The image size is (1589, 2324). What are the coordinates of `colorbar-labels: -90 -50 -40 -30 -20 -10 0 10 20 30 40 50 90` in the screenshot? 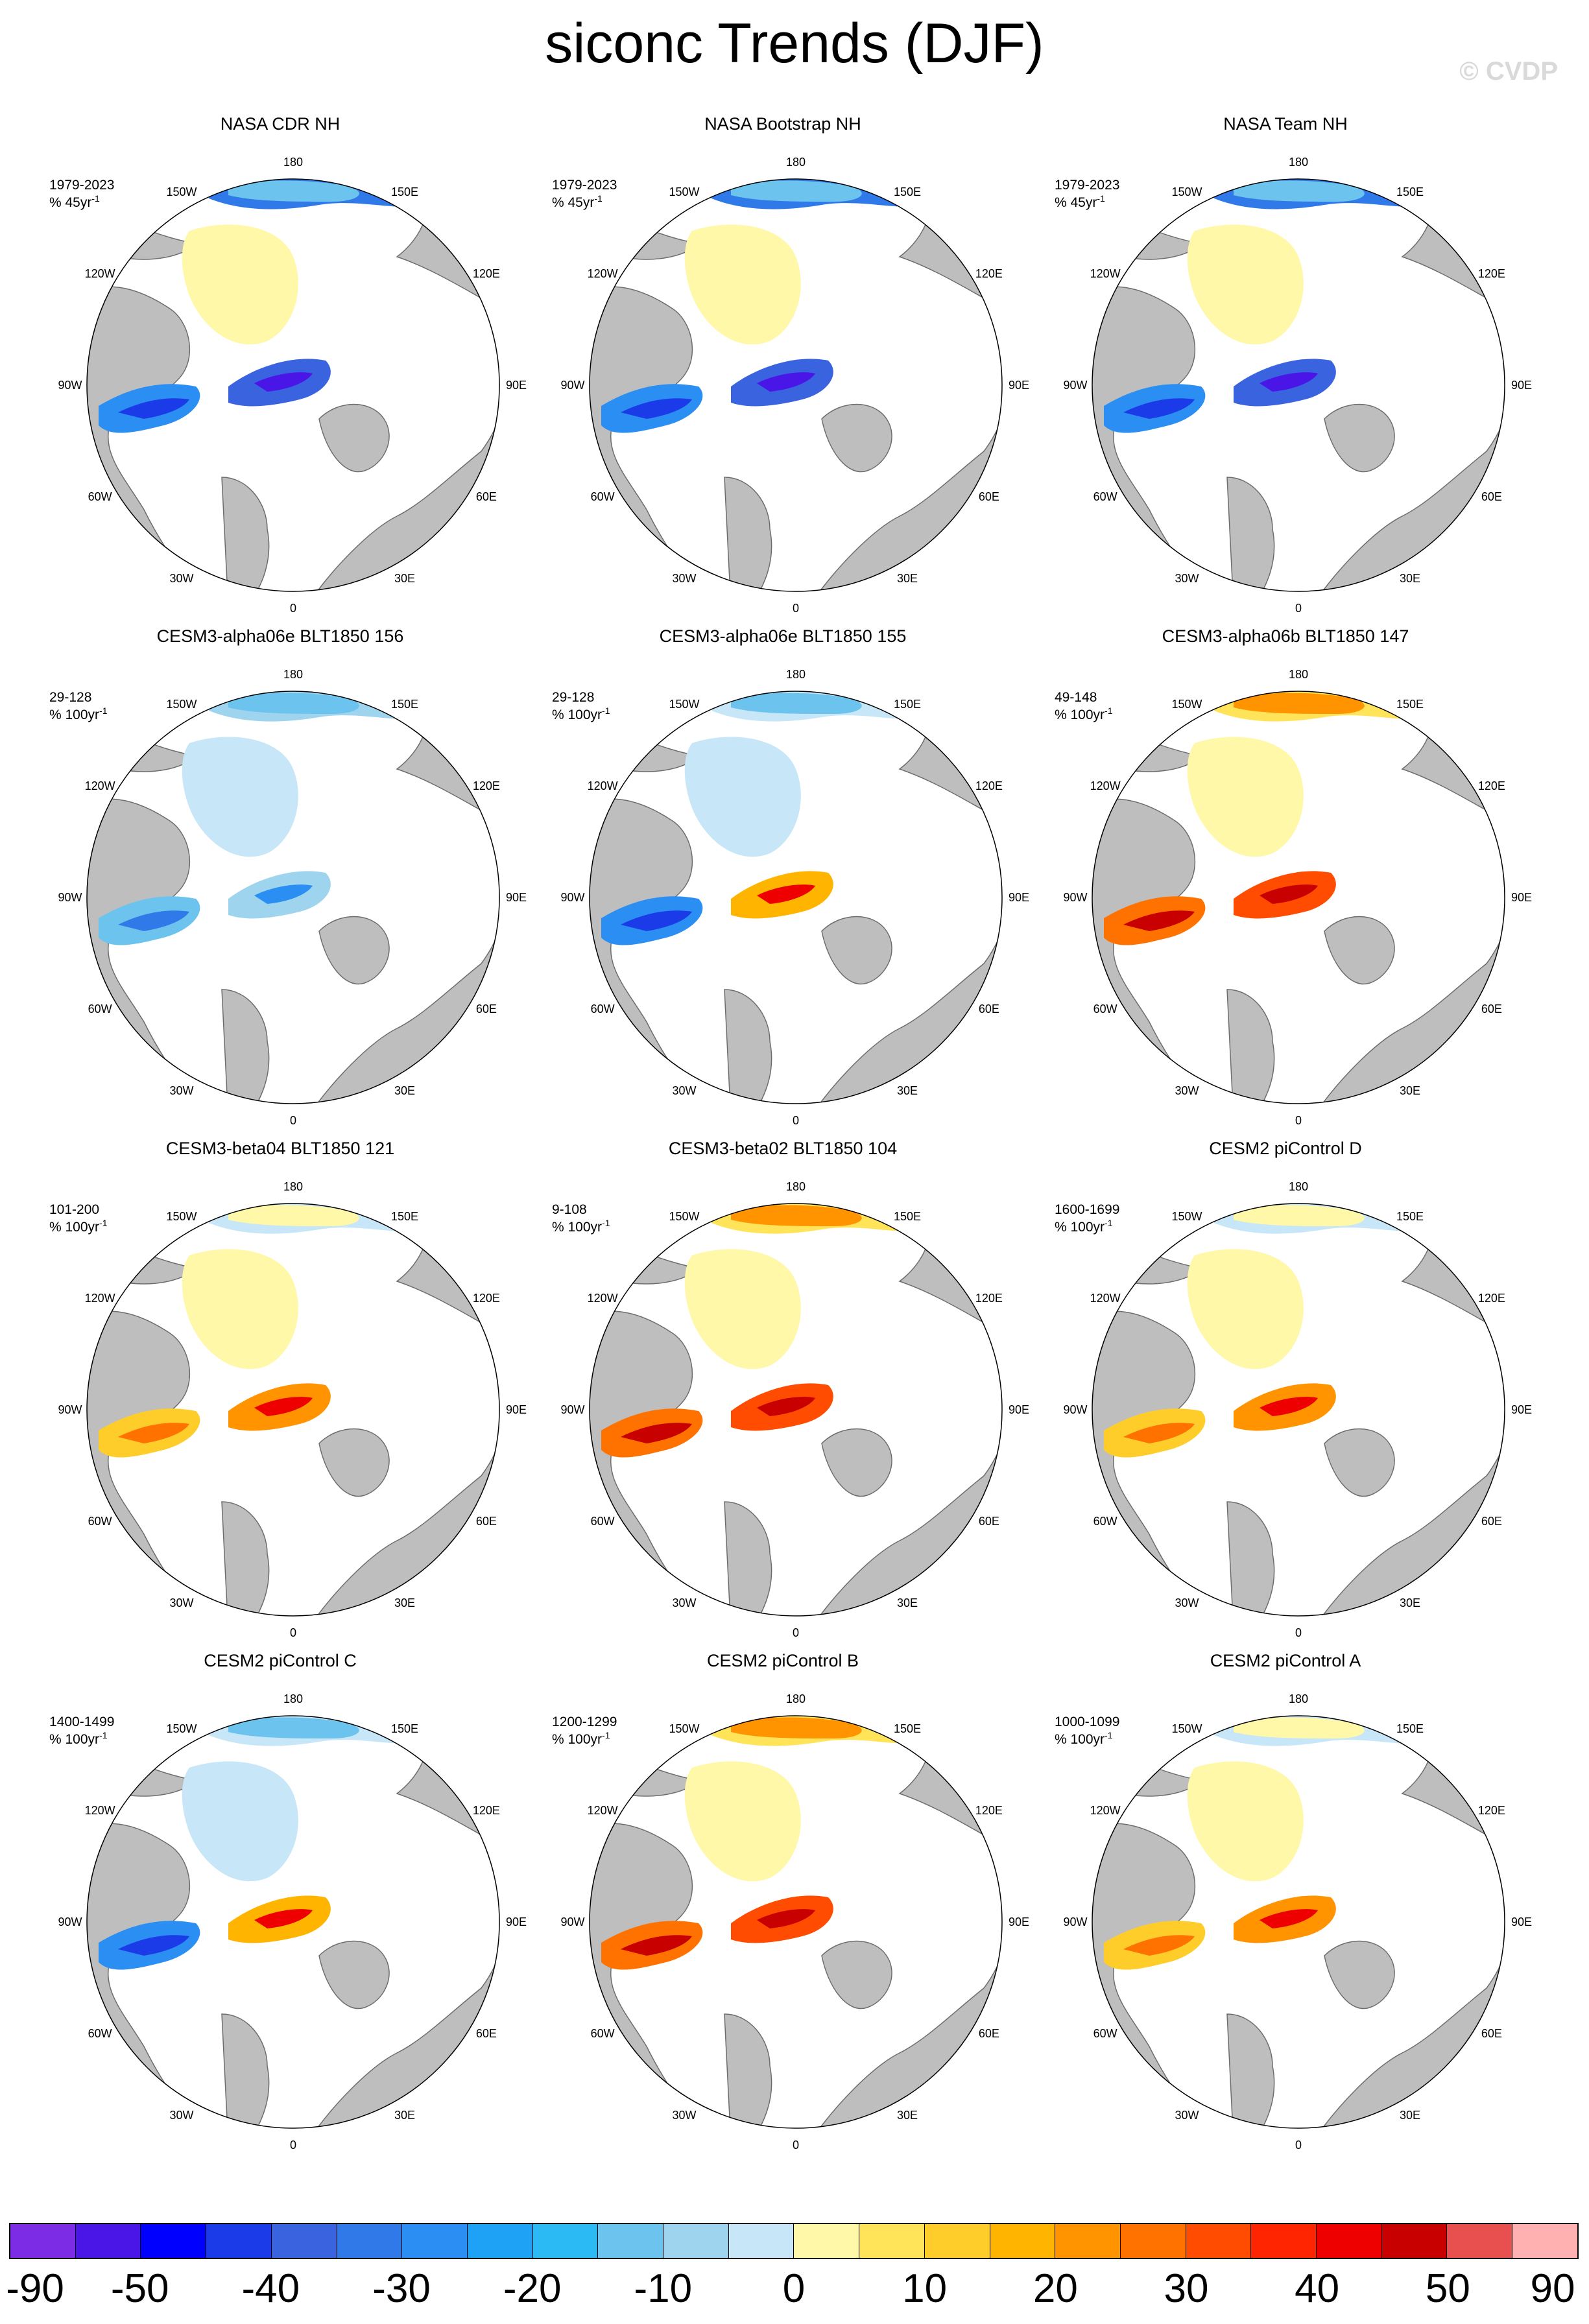 It's located at (792, 2292).